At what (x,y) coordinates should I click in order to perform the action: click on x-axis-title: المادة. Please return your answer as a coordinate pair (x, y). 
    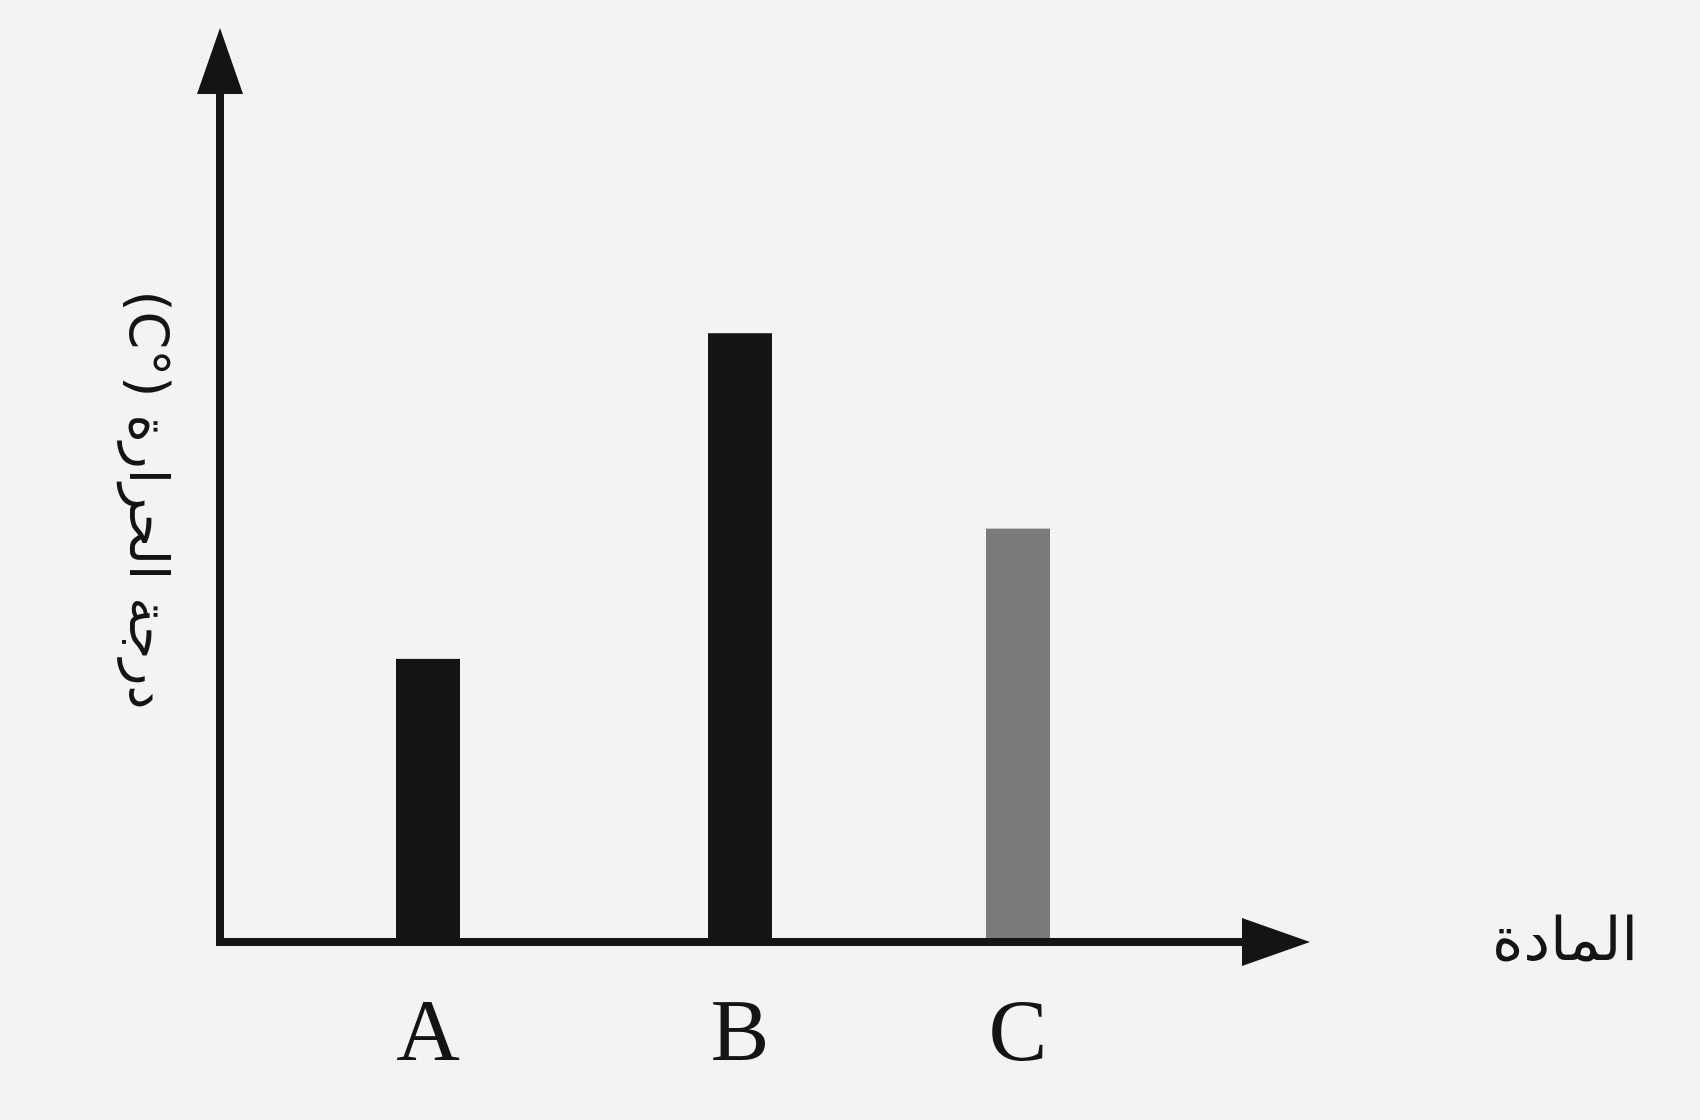
    Looking at the image, I should click on (1565, 940).